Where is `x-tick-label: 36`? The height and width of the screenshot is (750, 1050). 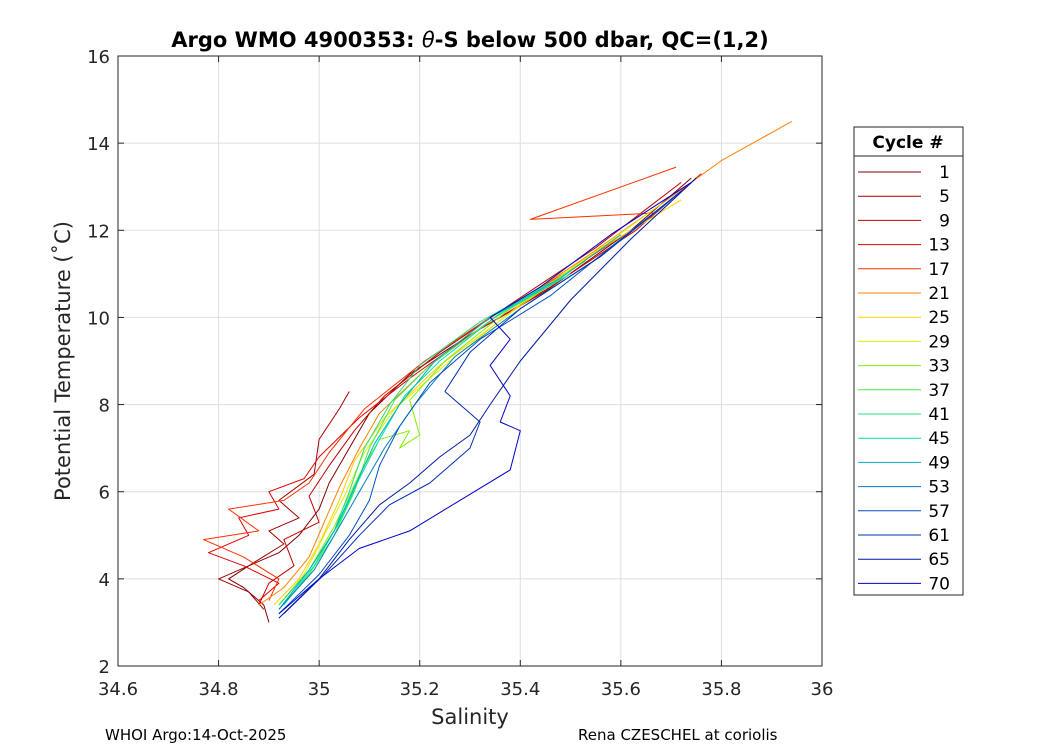
x-tick-label: 36 is located at coordinates (822, 689).